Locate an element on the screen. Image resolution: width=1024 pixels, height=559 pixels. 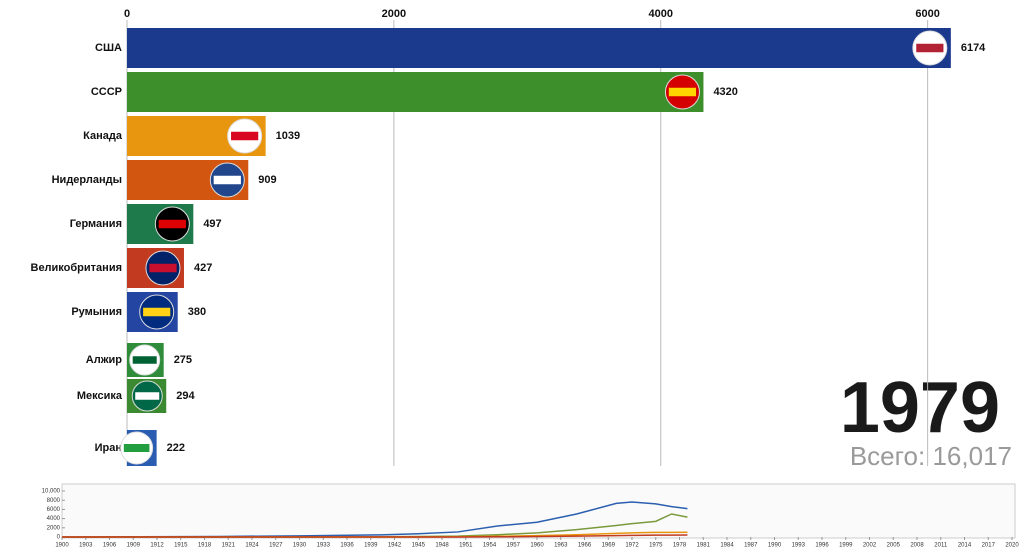
x-tick-label: 1948 is located at coordinates (442, 546).